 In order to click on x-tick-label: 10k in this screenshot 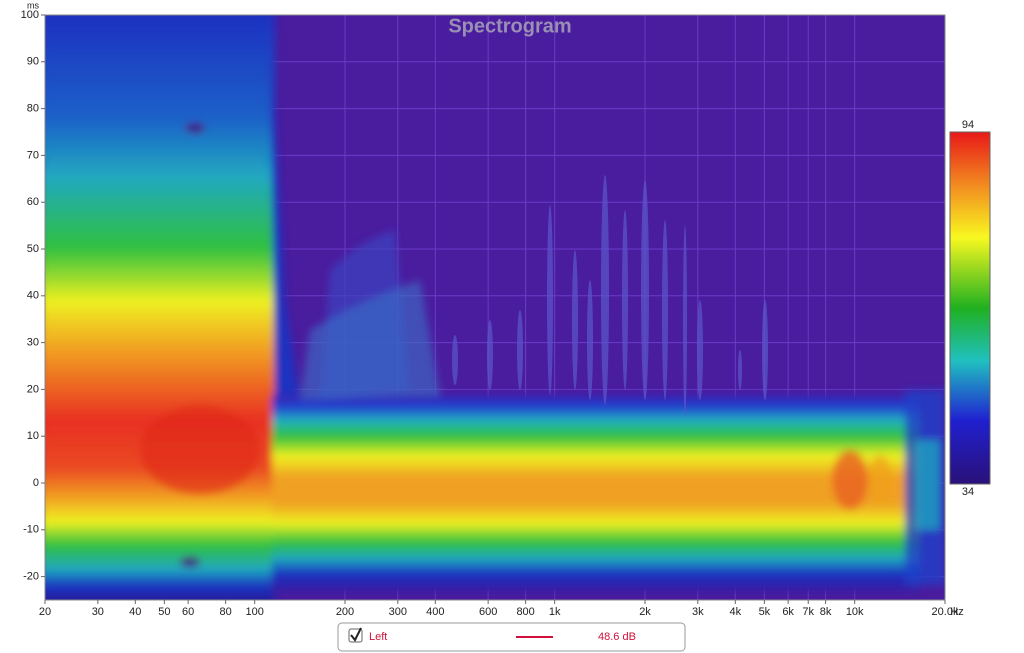, I will do `click(855, 612)`.